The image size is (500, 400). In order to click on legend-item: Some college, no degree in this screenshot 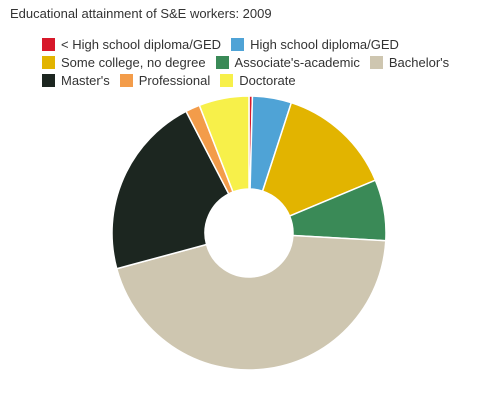, I will do `click(124, 62)`.